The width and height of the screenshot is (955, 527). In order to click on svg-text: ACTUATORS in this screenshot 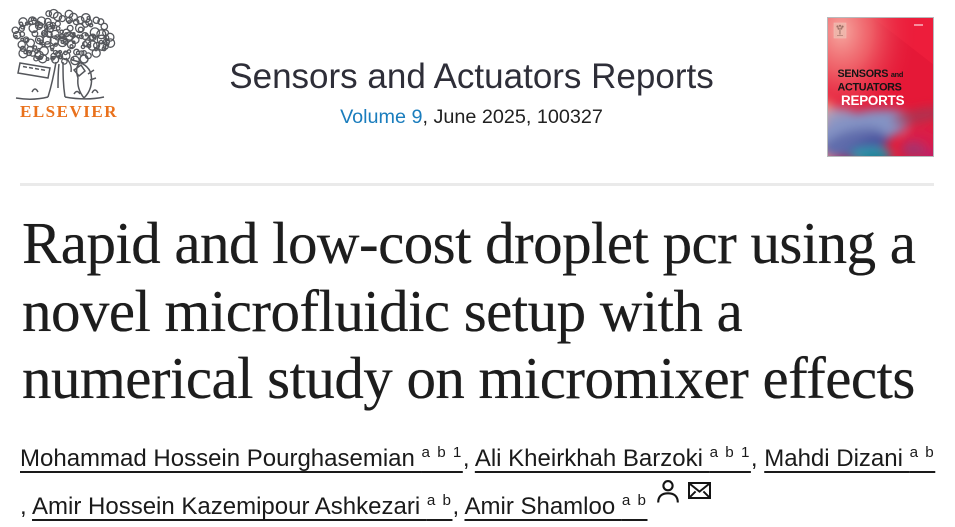, I will do `click(870, 88)`.